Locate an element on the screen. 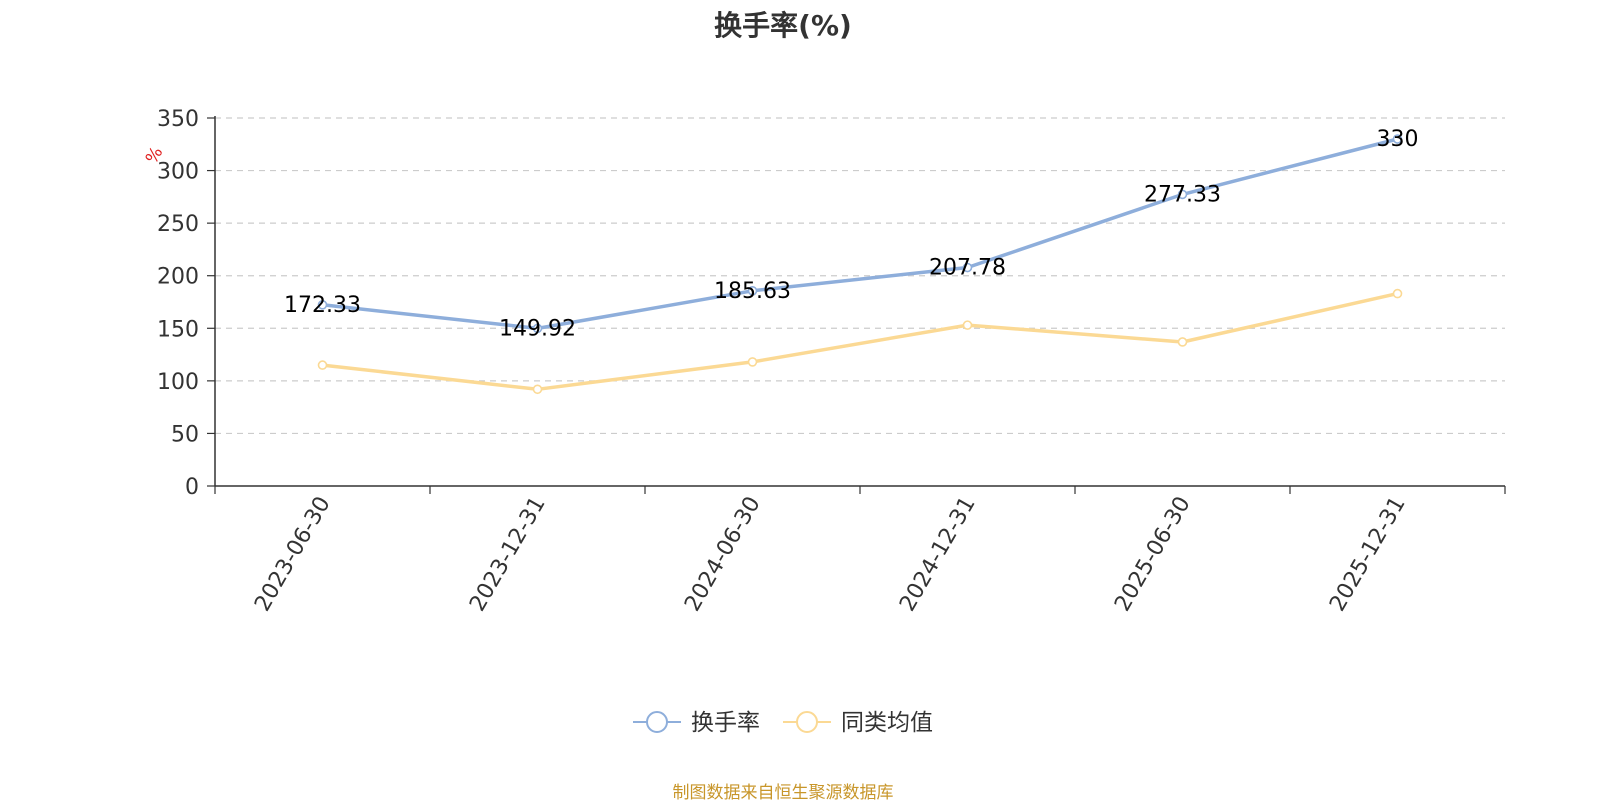 This screenshot has width=1600, height=803. y-tick-label: 100 is located at coordinates (178, 382).